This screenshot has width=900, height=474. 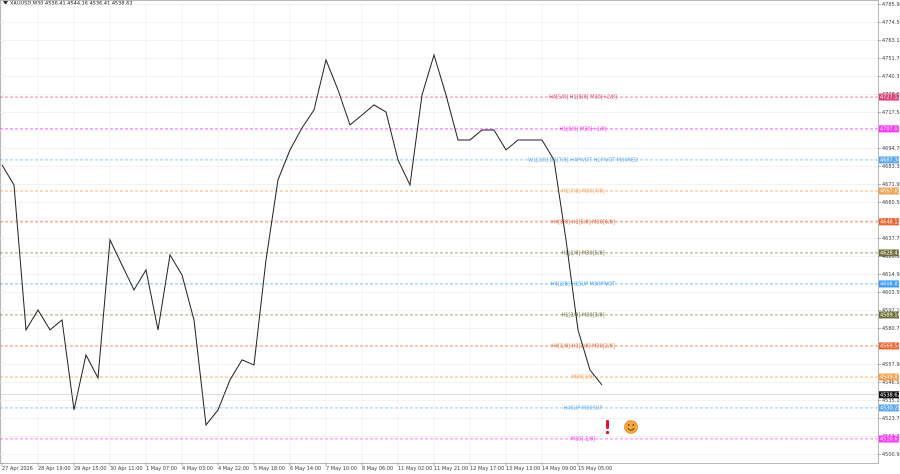 What do you see at coordinates (891, 23) in the screenshot?
I see `y-tick-label: 4774.50` at bounding box center [891, 23].